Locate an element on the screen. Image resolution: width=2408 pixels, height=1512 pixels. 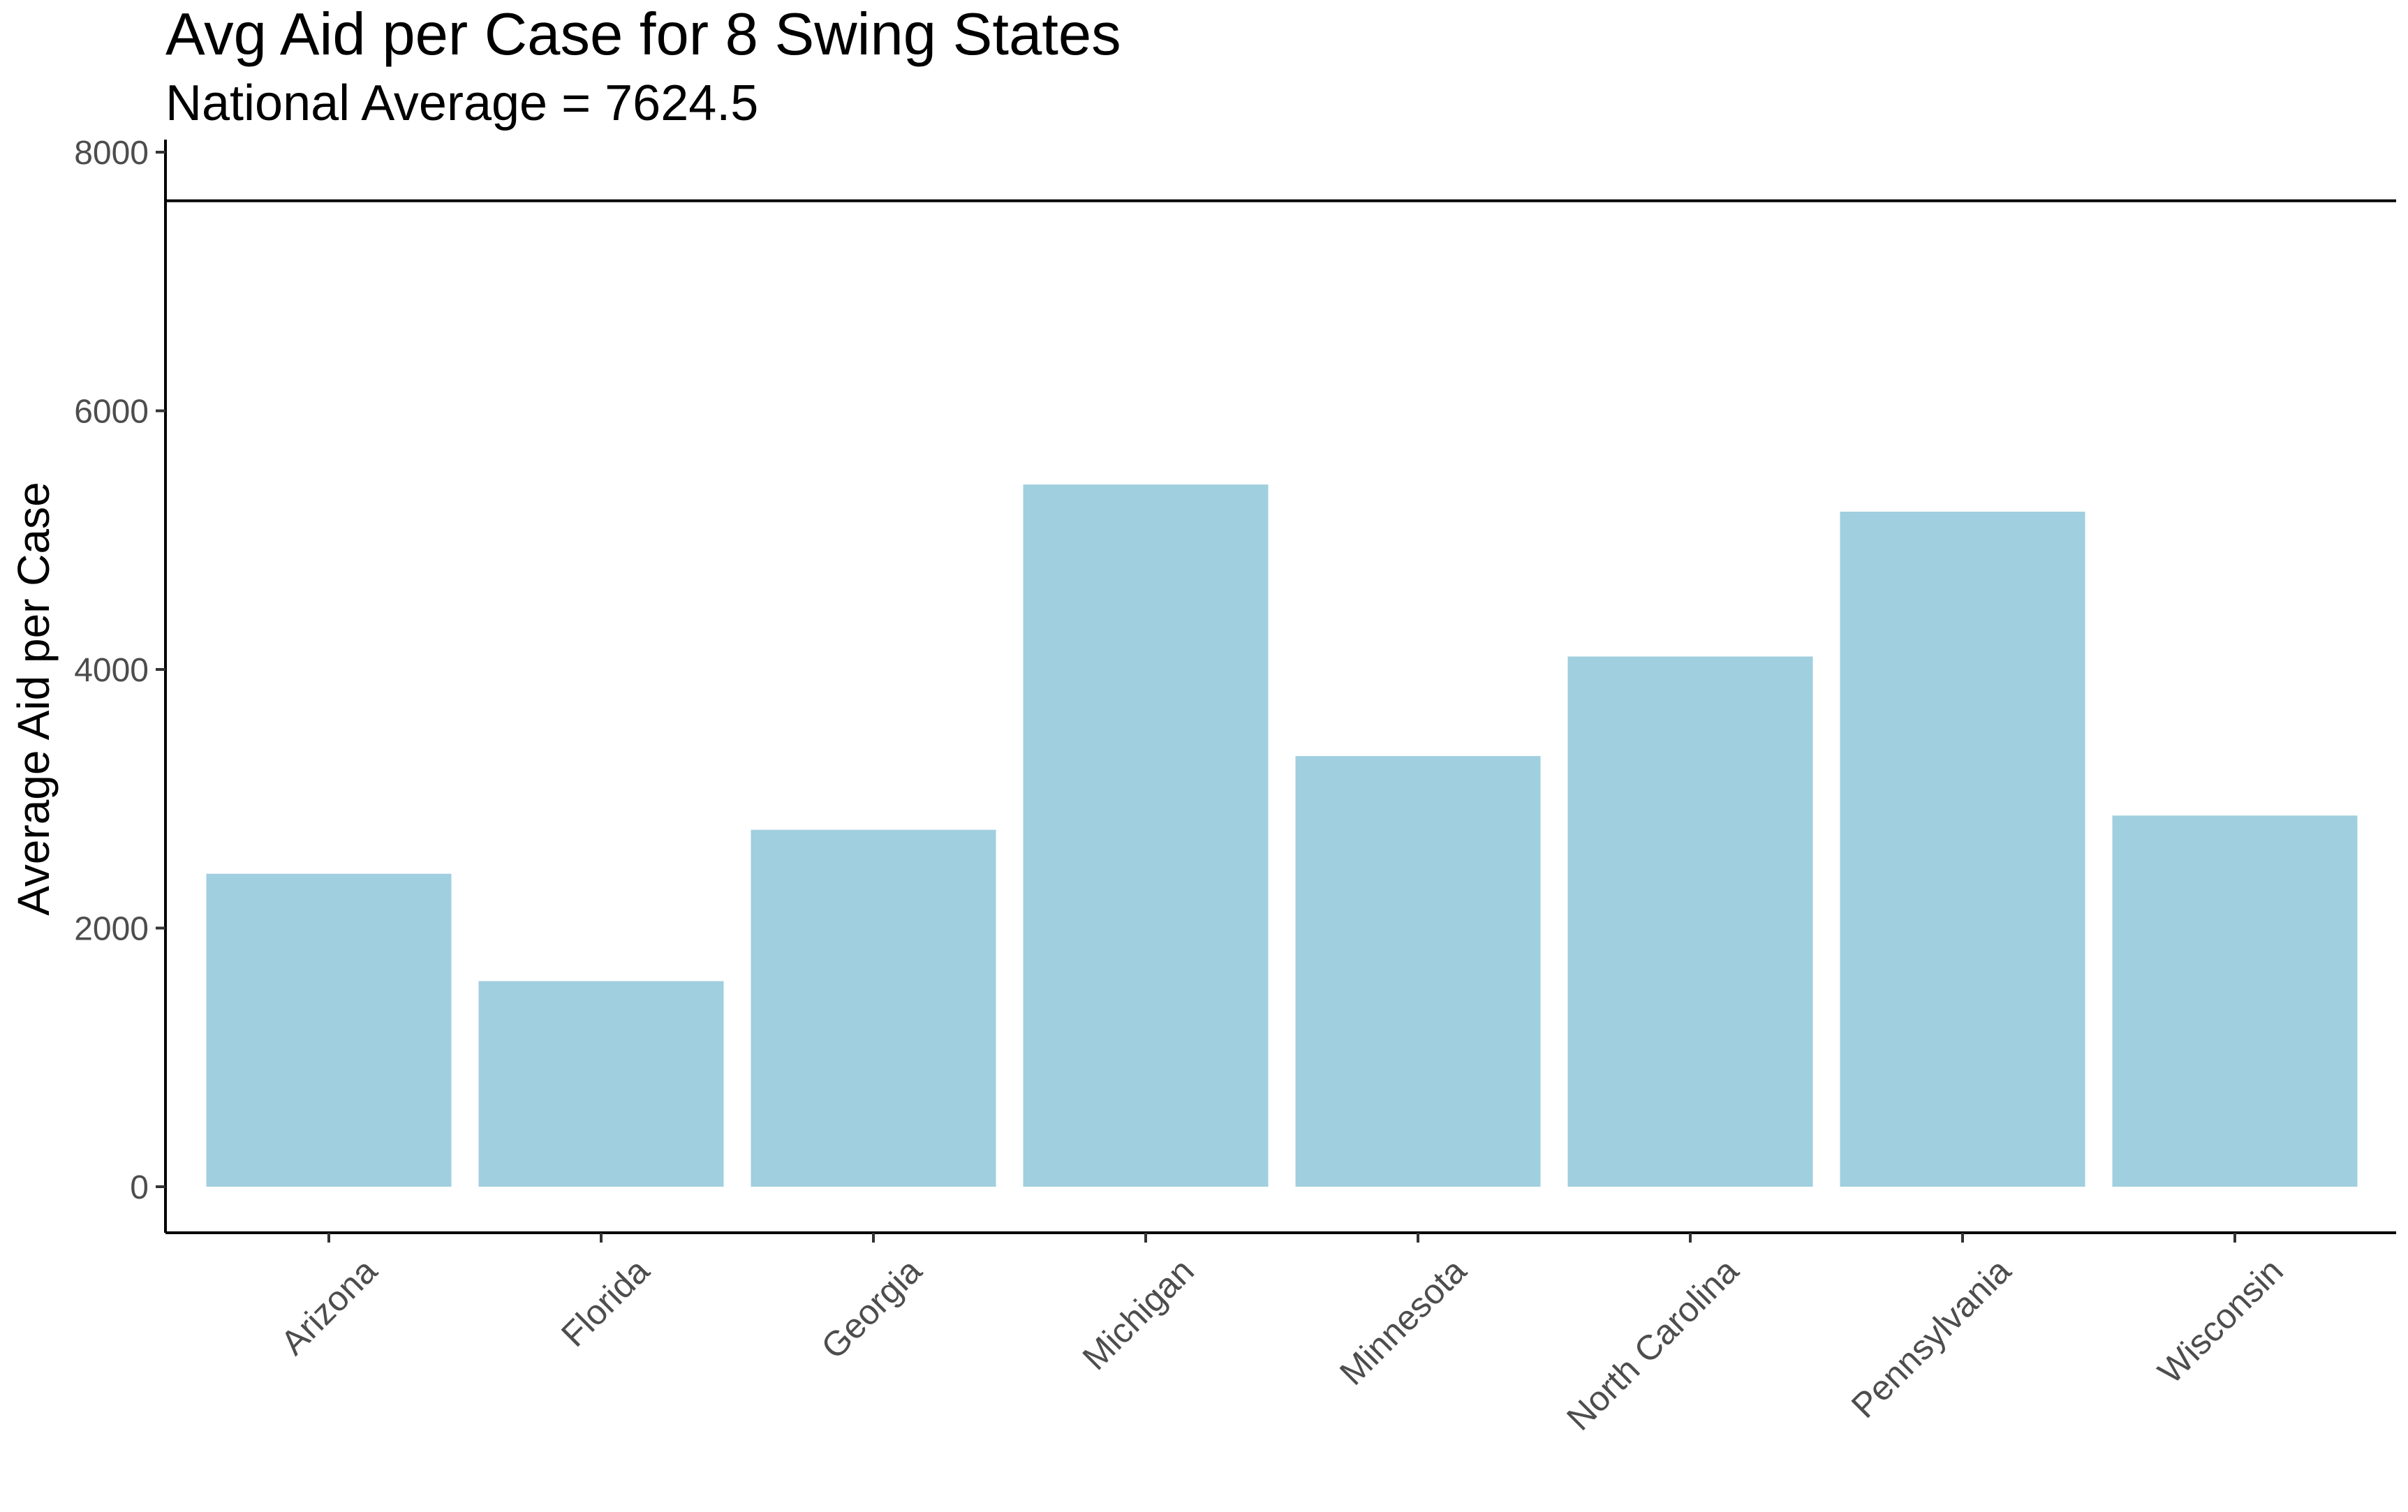
bar-michigan is located at coordinates (1146, 835).